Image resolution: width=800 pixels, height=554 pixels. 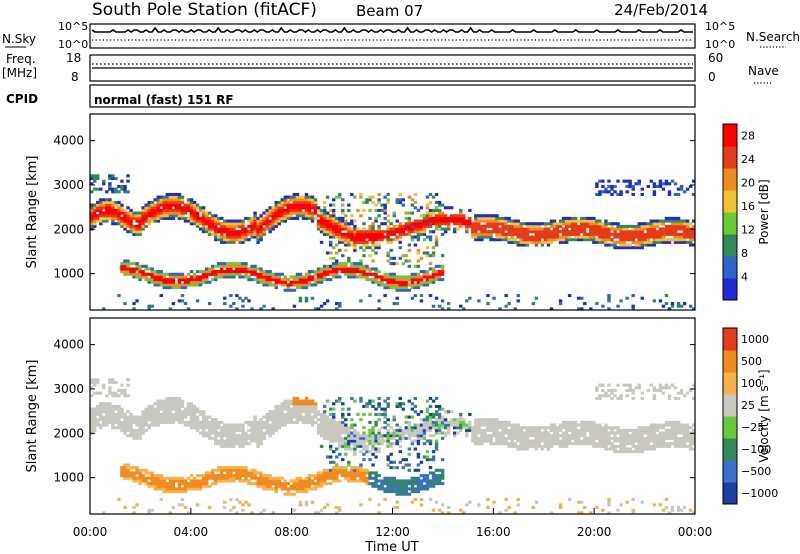 What do you see at coordinates (730, 135) in the screenshot?
I see `colorbar-segment` at bounding box center [730, 135].